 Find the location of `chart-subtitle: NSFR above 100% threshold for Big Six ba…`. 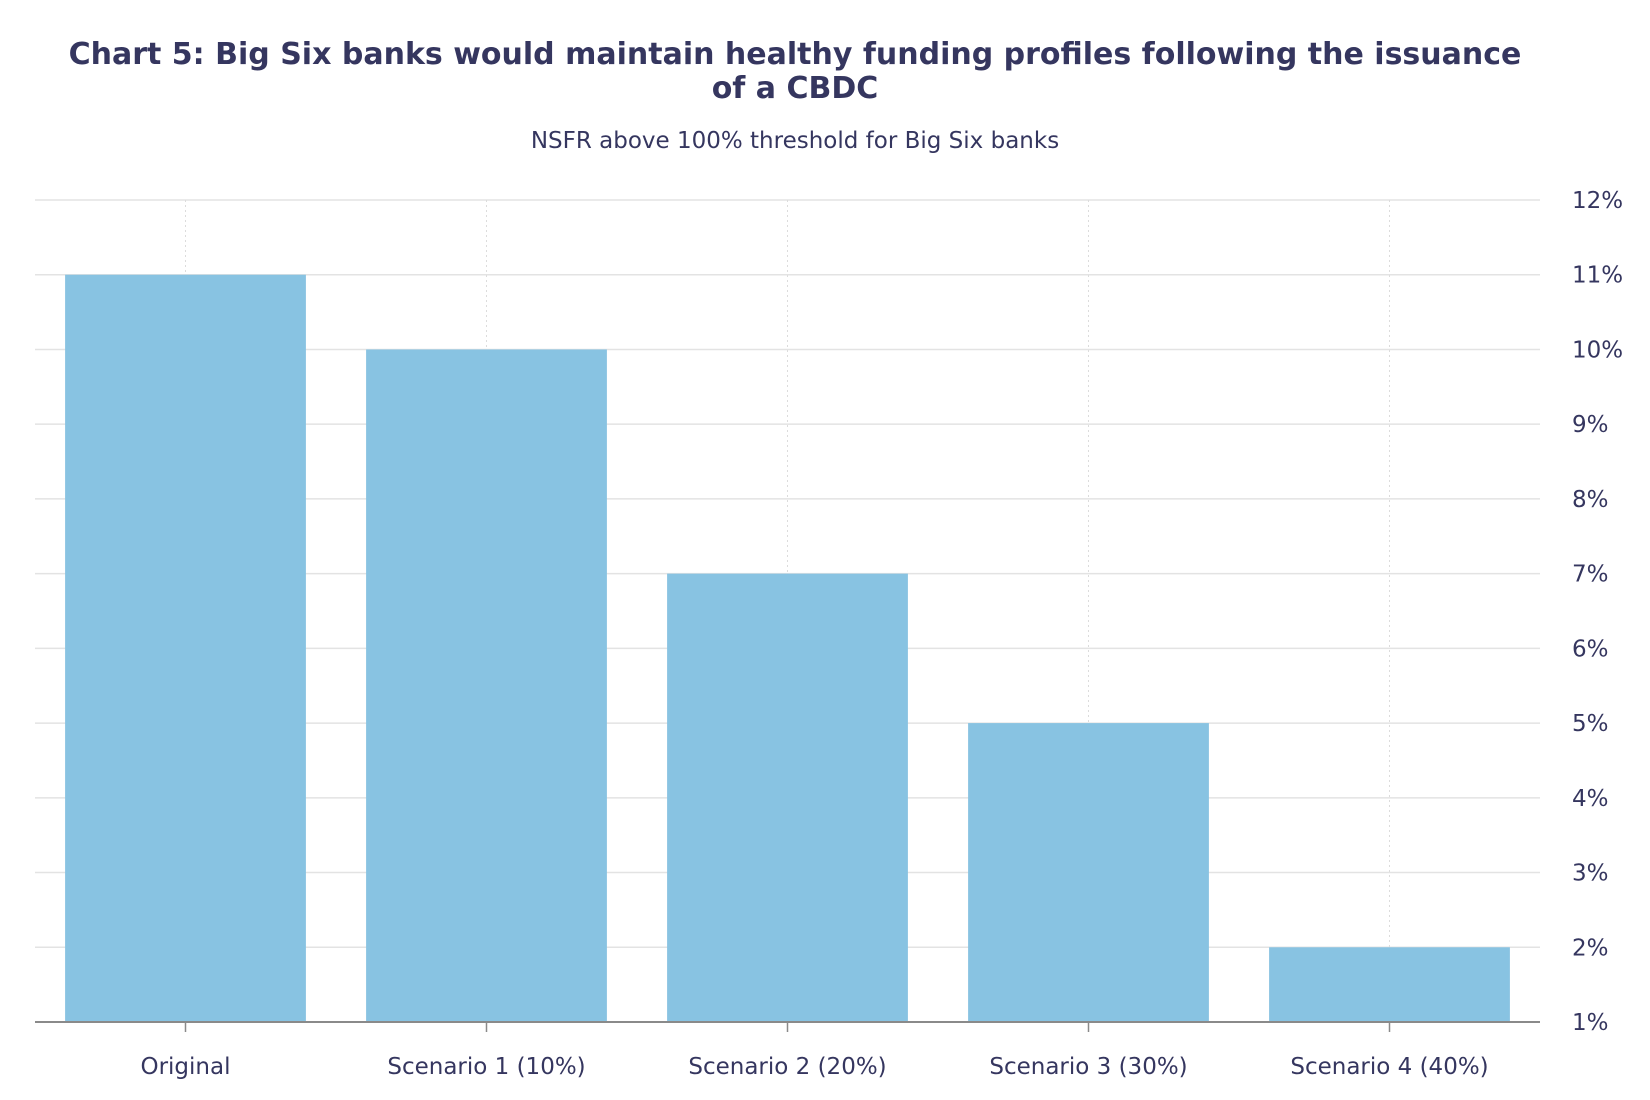

chart-subtitle: NSFR above 100% threshold for Big Six ba… is located at coordinates (795, 141).